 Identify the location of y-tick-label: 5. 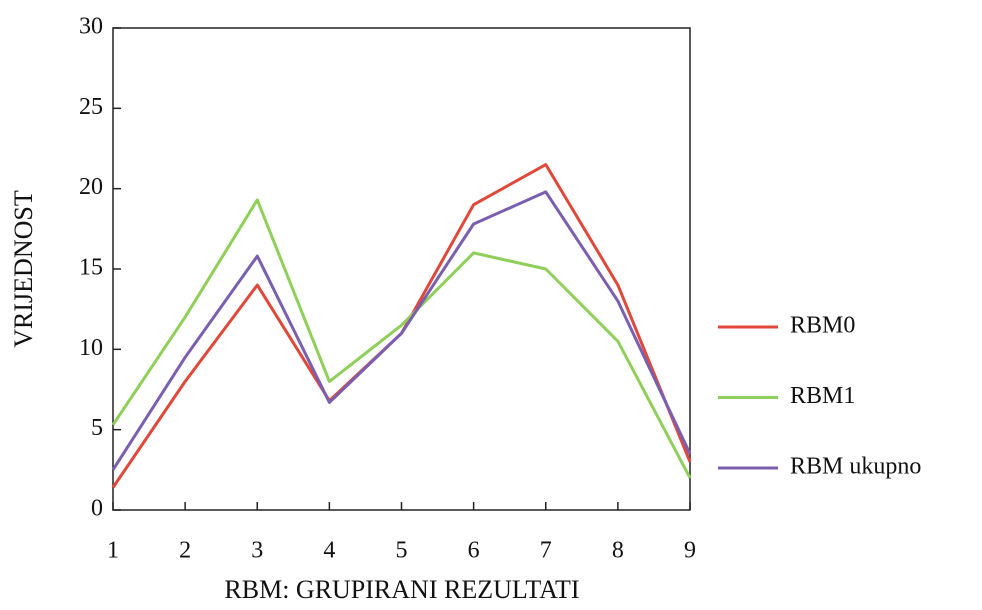
(97, 428).